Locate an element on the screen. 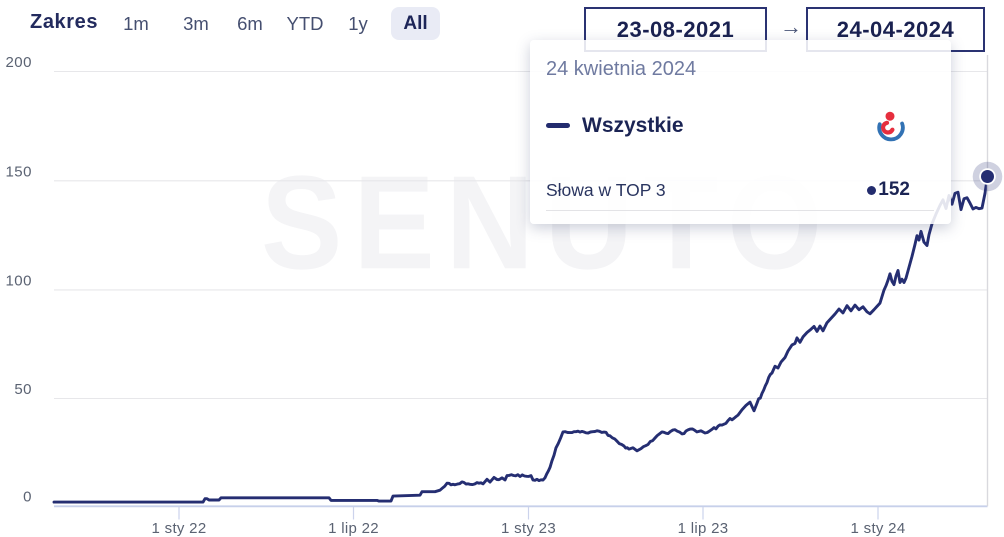 The width and height of the screenshot is (1004, 537). svg-text: 1 sty 22 is located at coordinates (179, 528).